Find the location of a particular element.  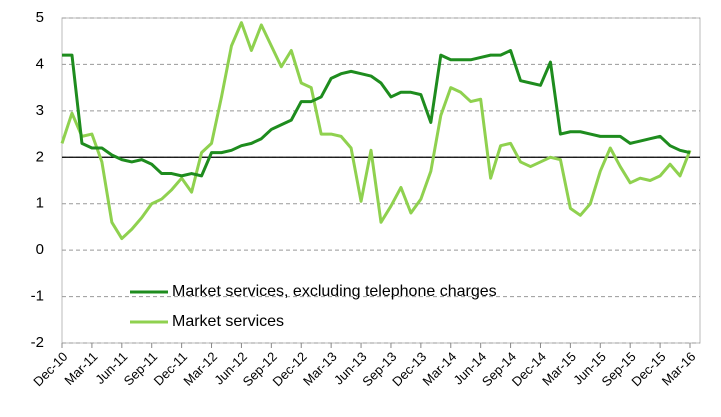

x-tick-label: Mar-14 is located at coordinates (440, 369).